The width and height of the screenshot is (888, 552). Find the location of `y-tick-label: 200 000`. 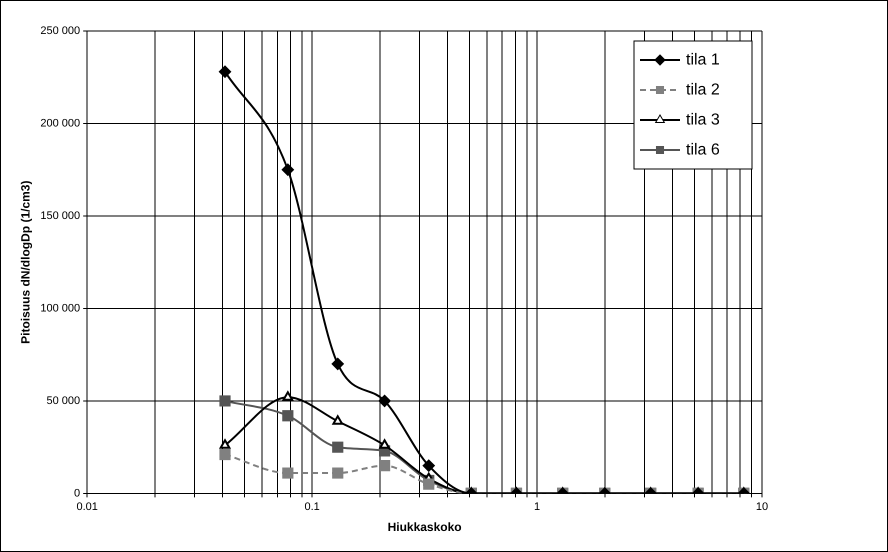

y-tick-label: 200 000 is located at coordinates (60, 124).